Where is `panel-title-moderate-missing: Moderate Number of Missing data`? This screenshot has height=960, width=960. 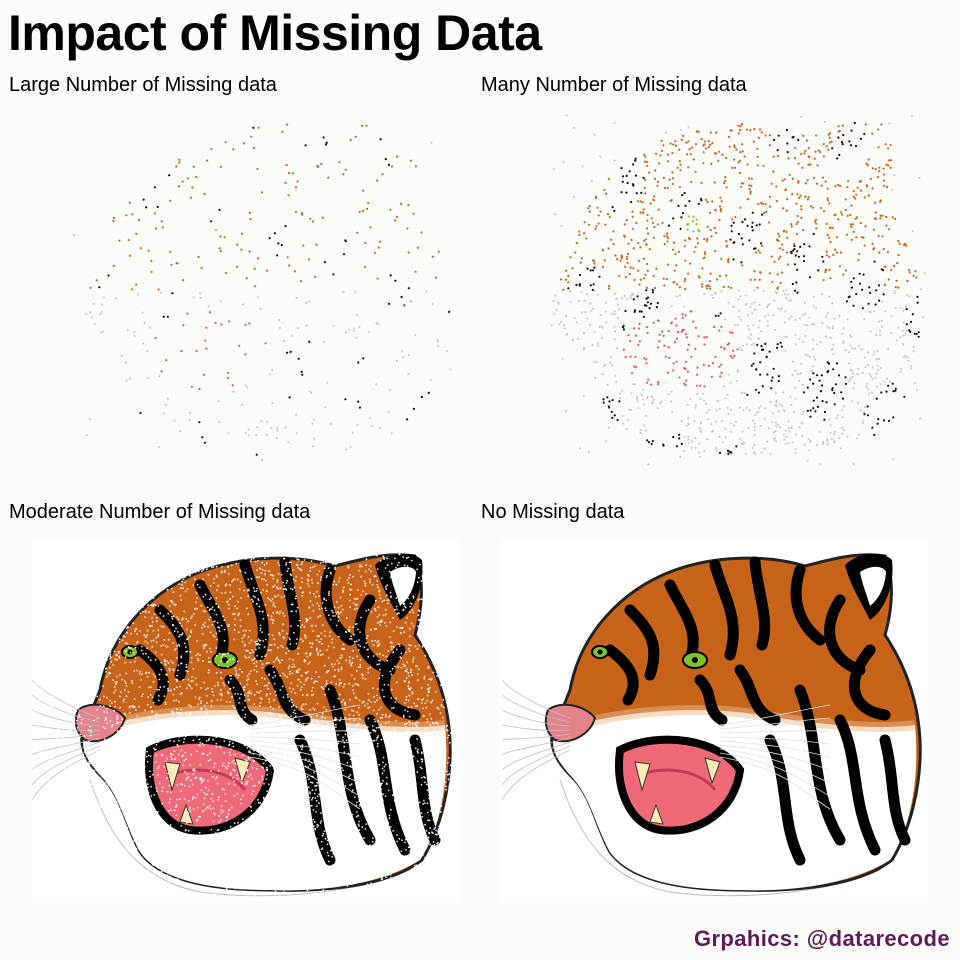 panel-title-moderate-missing: Moderate Number of Missing data is located at coordinates (160, 512).